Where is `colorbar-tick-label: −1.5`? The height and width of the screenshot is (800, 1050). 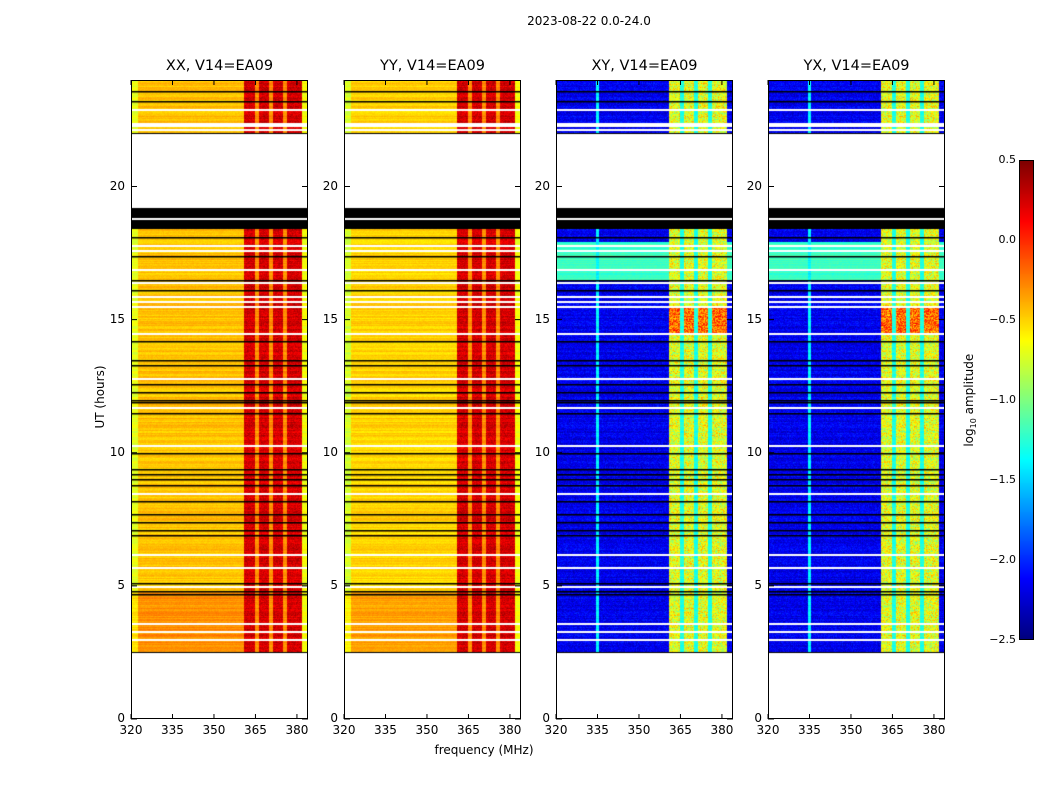
colorbar-tick-label: −1.5 is located at coordinates (1002, 479).